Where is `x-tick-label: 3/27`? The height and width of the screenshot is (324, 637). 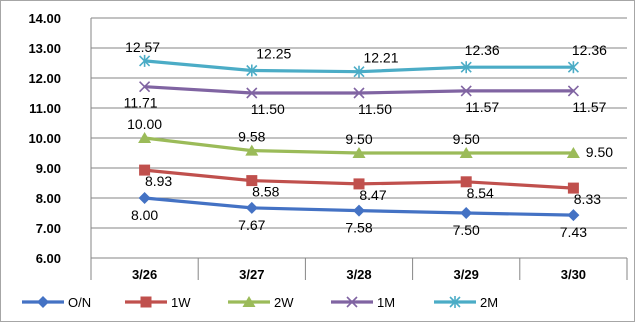
x-tick-label: 3/27 is located at coordinates (251, 274).